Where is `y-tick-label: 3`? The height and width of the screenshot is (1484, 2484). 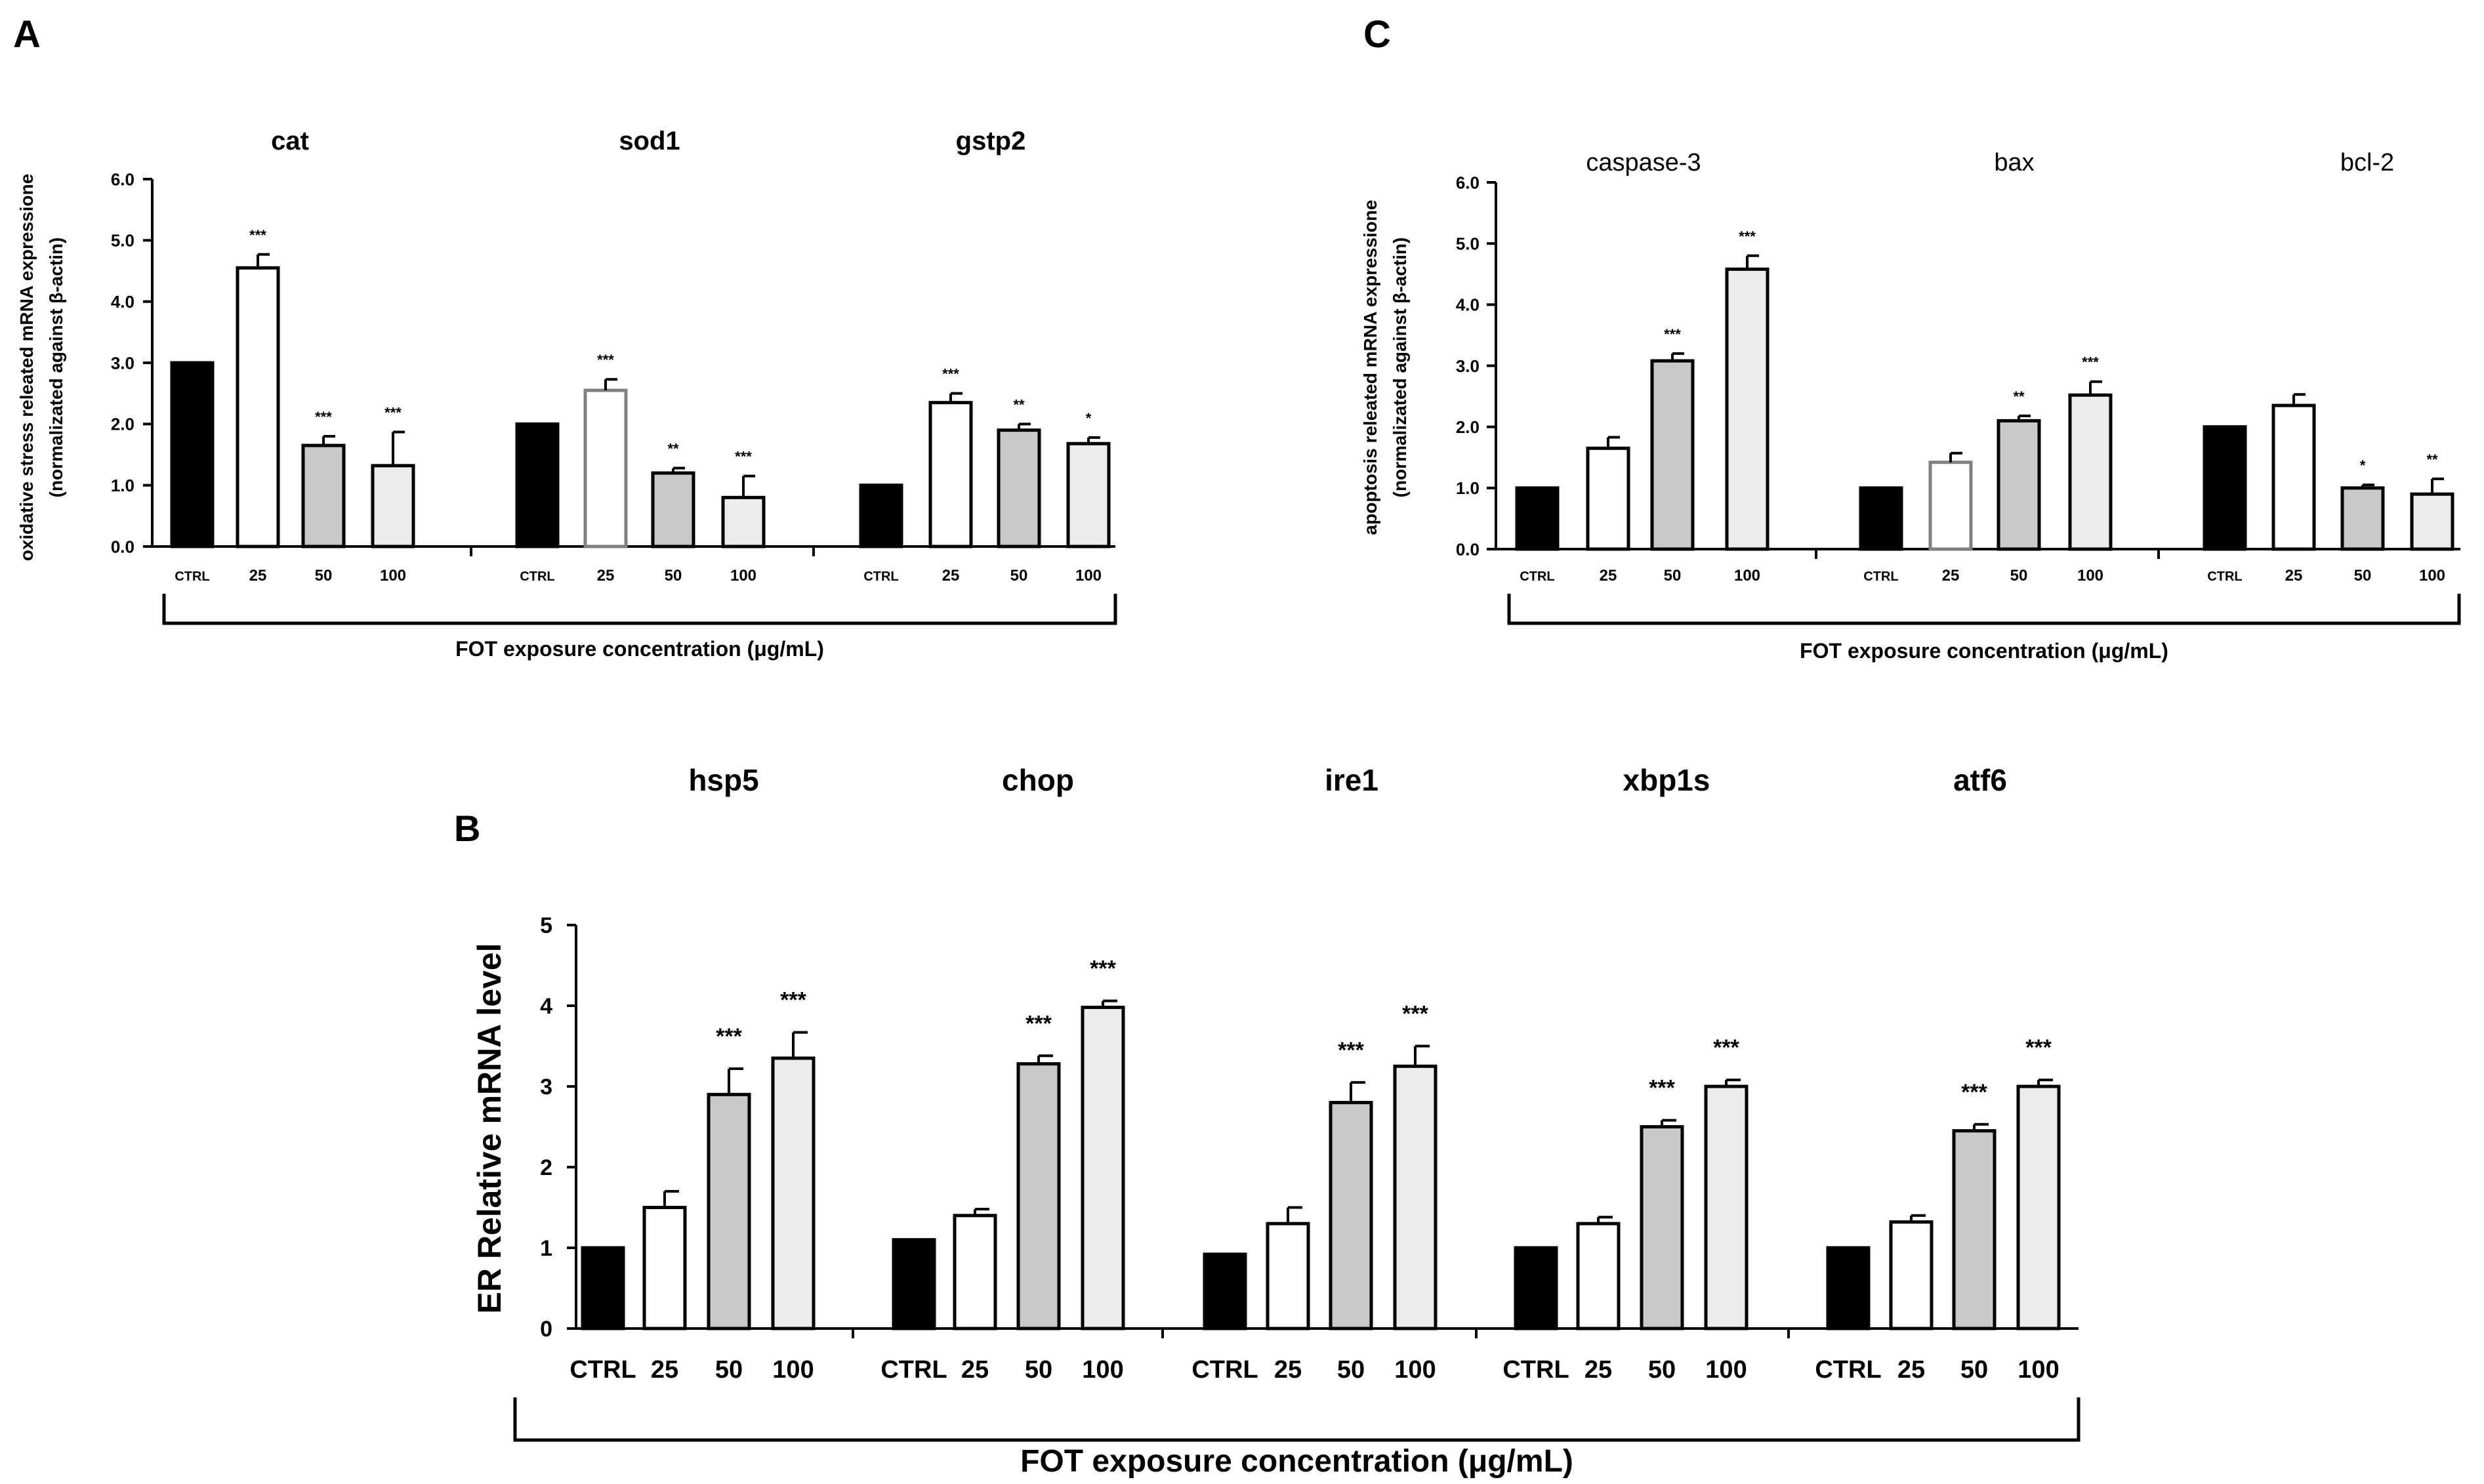 y-tick-label: 3 is located at coordinates (546, 1087).